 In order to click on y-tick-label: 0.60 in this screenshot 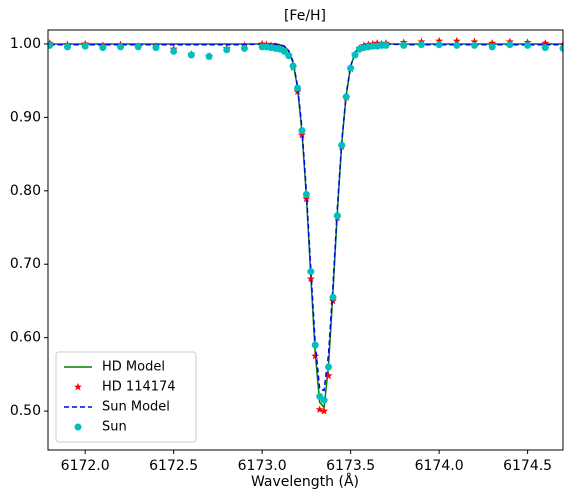, I will do `click(25, 338)`.